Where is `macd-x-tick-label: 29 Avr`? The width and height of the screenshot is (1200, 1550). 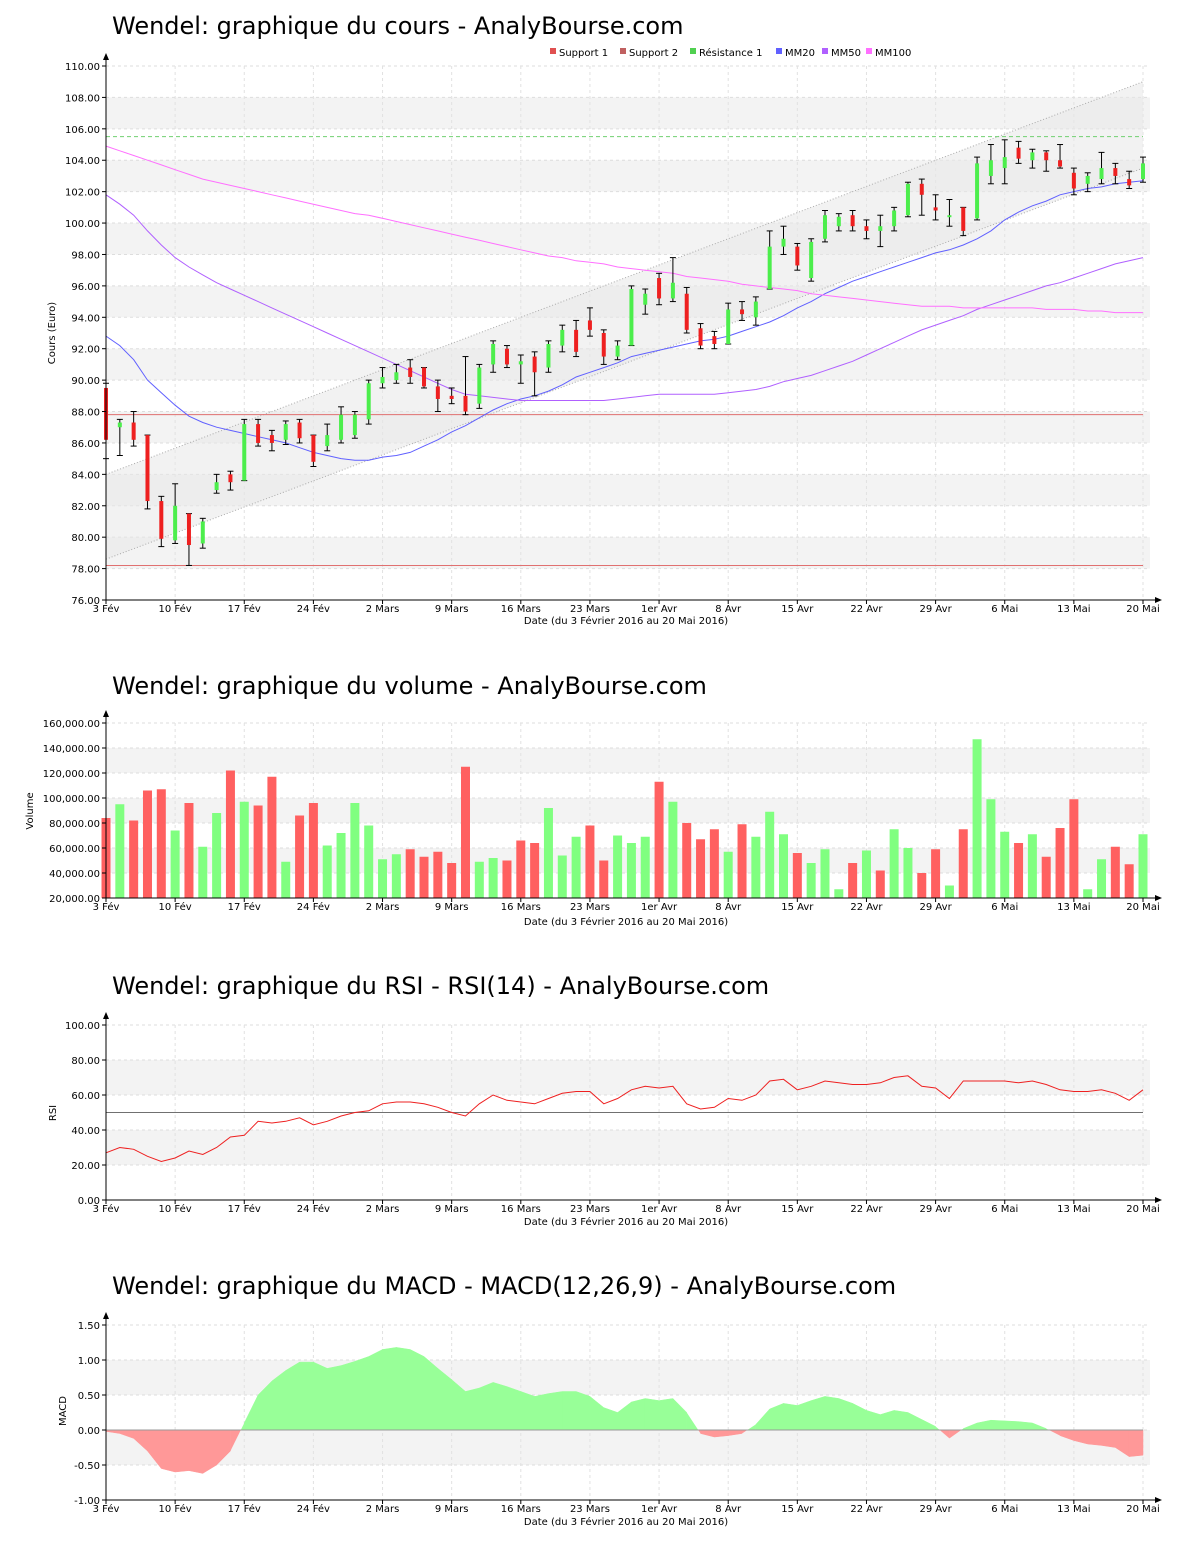
macd-x-tick-label: 29 Avr is located at coordinates (936, 1509).